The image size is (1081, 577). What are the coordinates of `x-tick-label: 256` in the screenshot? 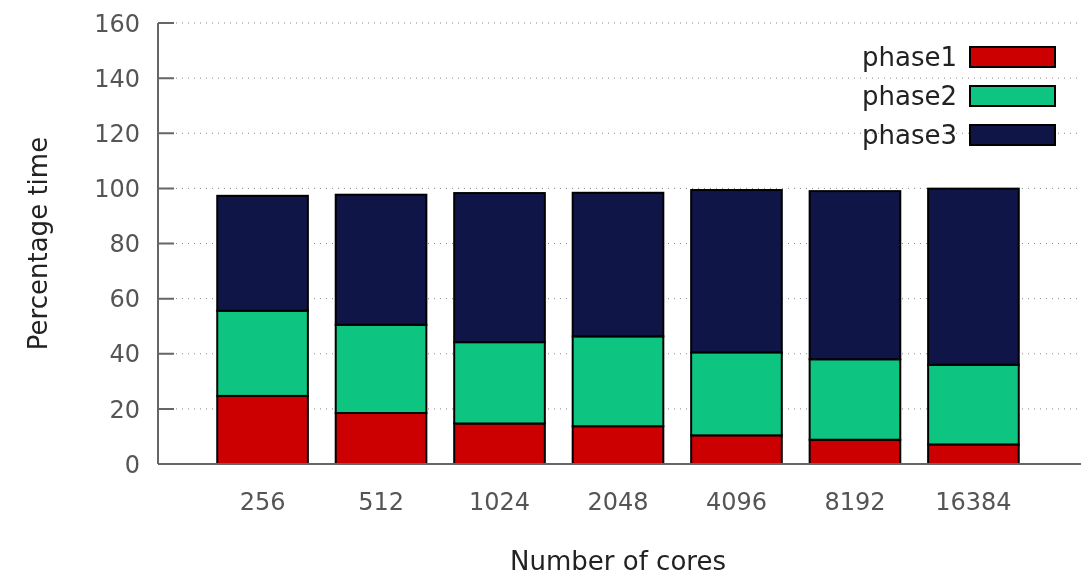 It's located at (262, 502).